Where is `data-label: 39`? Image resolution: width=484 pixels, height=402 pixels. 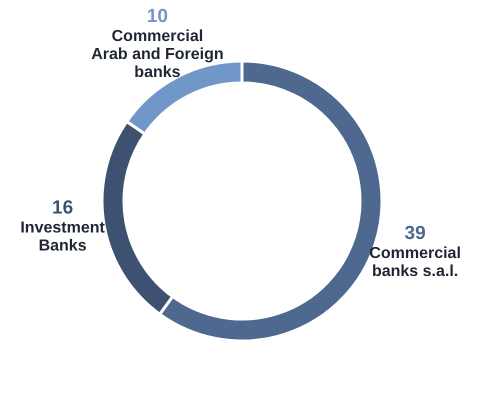 data-label: 39 is located at coordinates (415, 233).